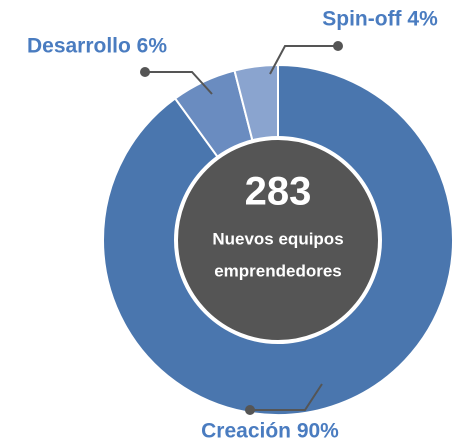 The image size is (455, 444). I want to click on center-value: 283, so click(278, 192).